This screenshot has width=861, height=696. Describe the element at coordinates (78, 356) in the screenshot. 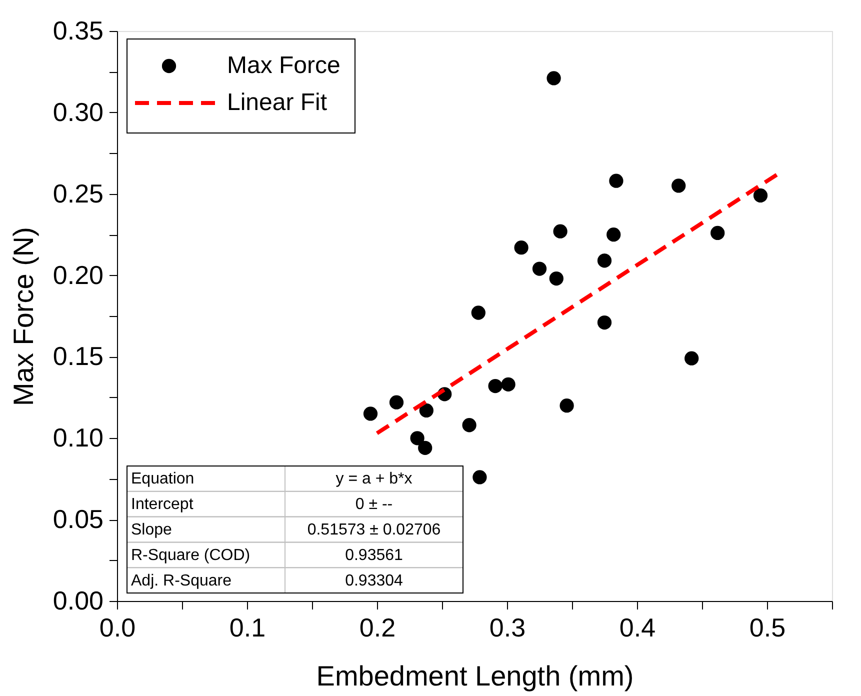

I see `y-tick-label: 0.15` at that location.